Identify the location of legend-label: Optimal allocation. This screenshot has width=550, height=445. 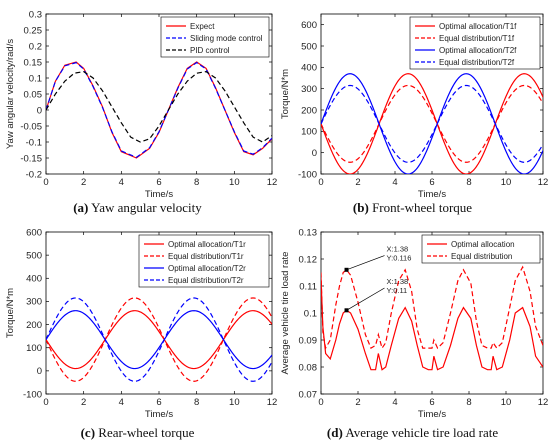
(483, 244).